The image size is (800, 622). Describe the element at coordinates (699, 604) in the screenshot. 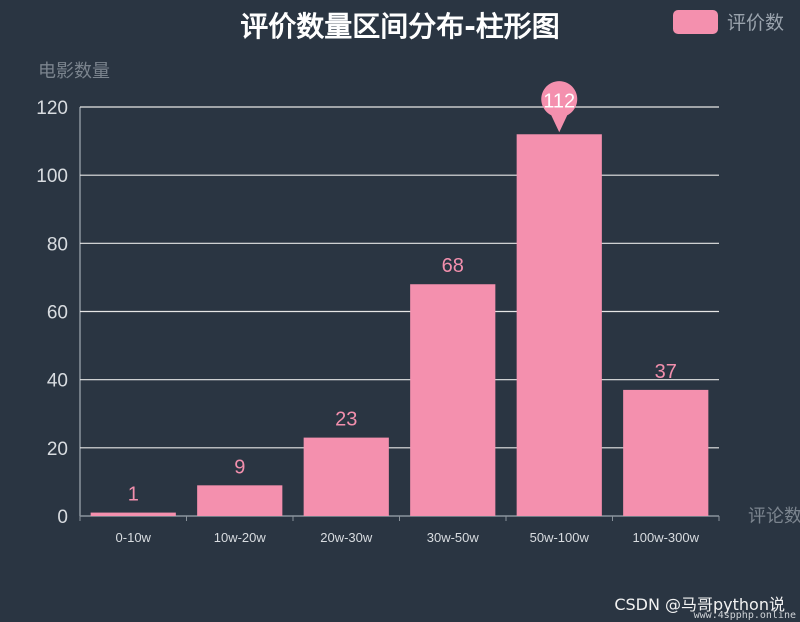

I see `csdn-watermark: CSDN @马哥python说` at that location.